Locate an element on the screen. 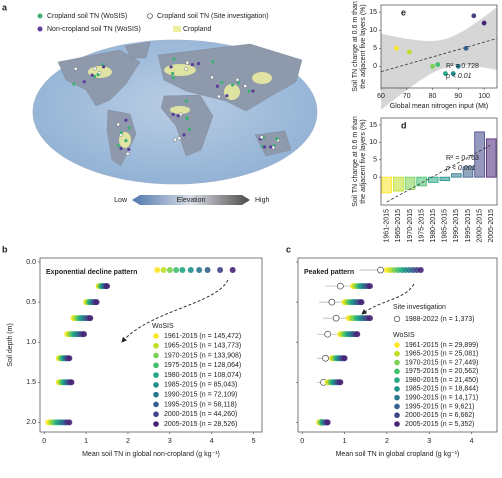  annotation: p < 0.01 is located at coordinates (458, 76).